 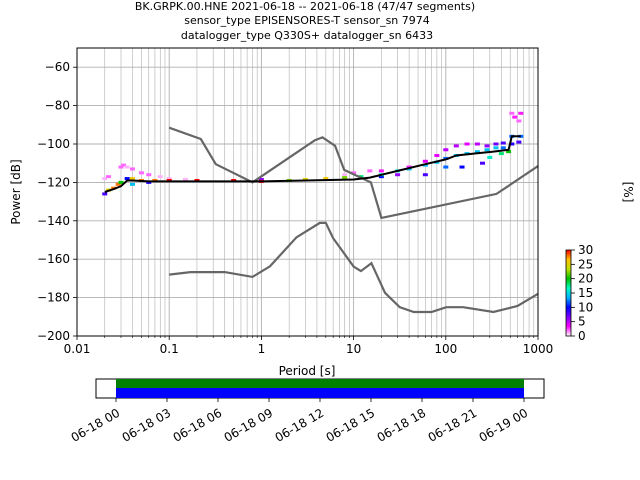 What do you see at coordinates (628, 192) in the screenshot?
I see `colorbar-label: [%]` at bounding box center [628, 192].